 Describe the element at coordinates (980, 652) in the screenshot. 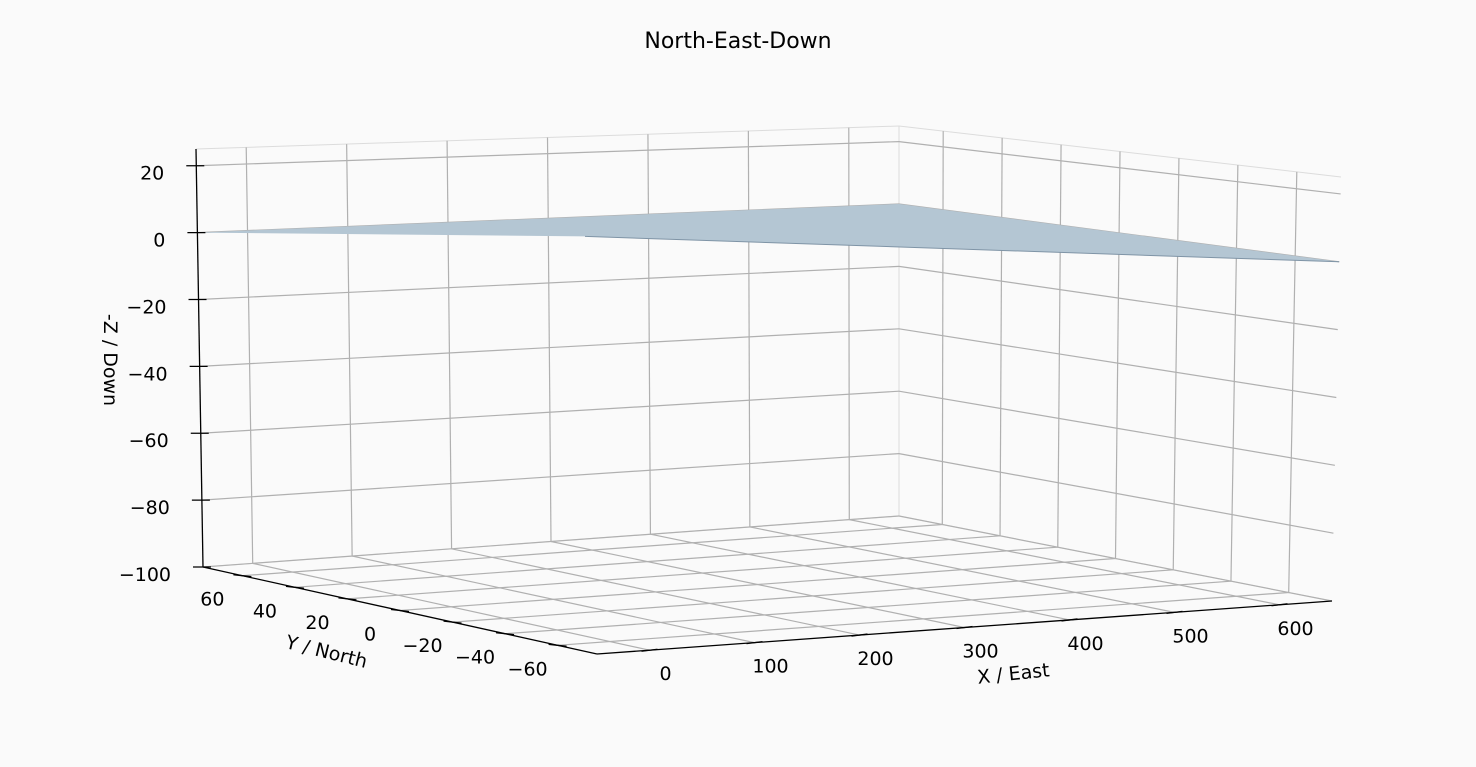

I see `x-tick-label: 300` at that location.